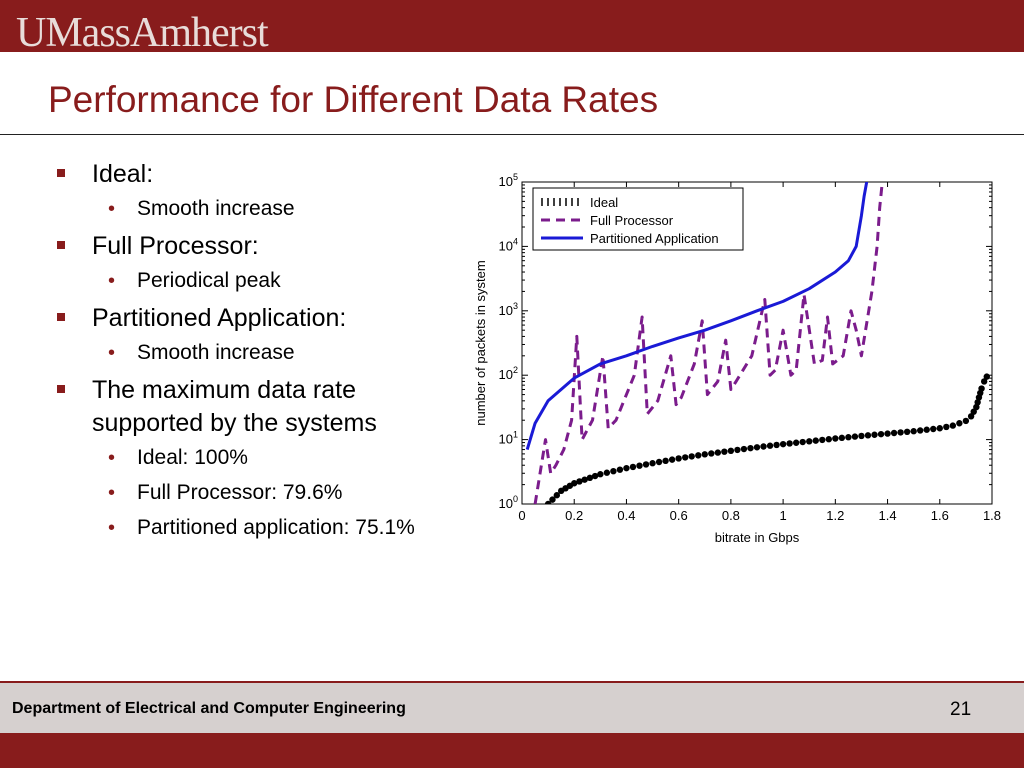  Describe the element at coordinates (574, 515) in the screenshot. I see `x-tick-label: 0.2` at that location.